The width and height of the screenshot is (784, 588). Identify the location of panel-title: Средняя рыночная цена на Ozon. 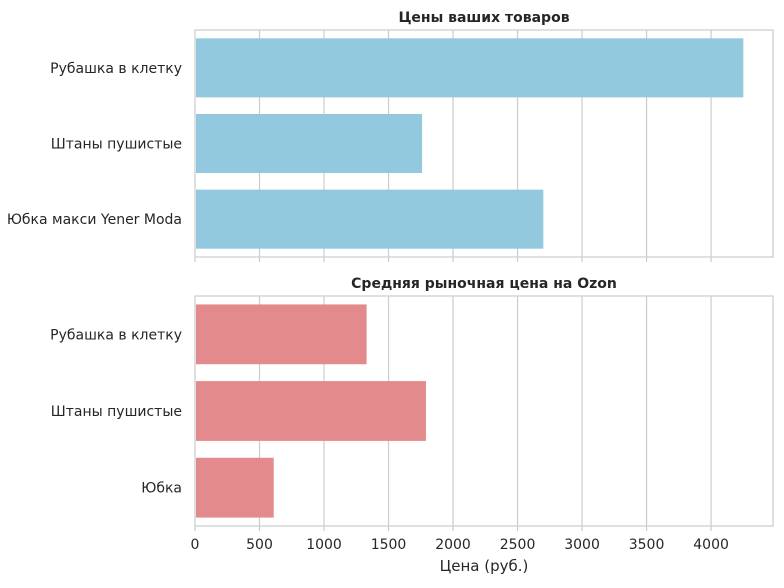
(484, 284).